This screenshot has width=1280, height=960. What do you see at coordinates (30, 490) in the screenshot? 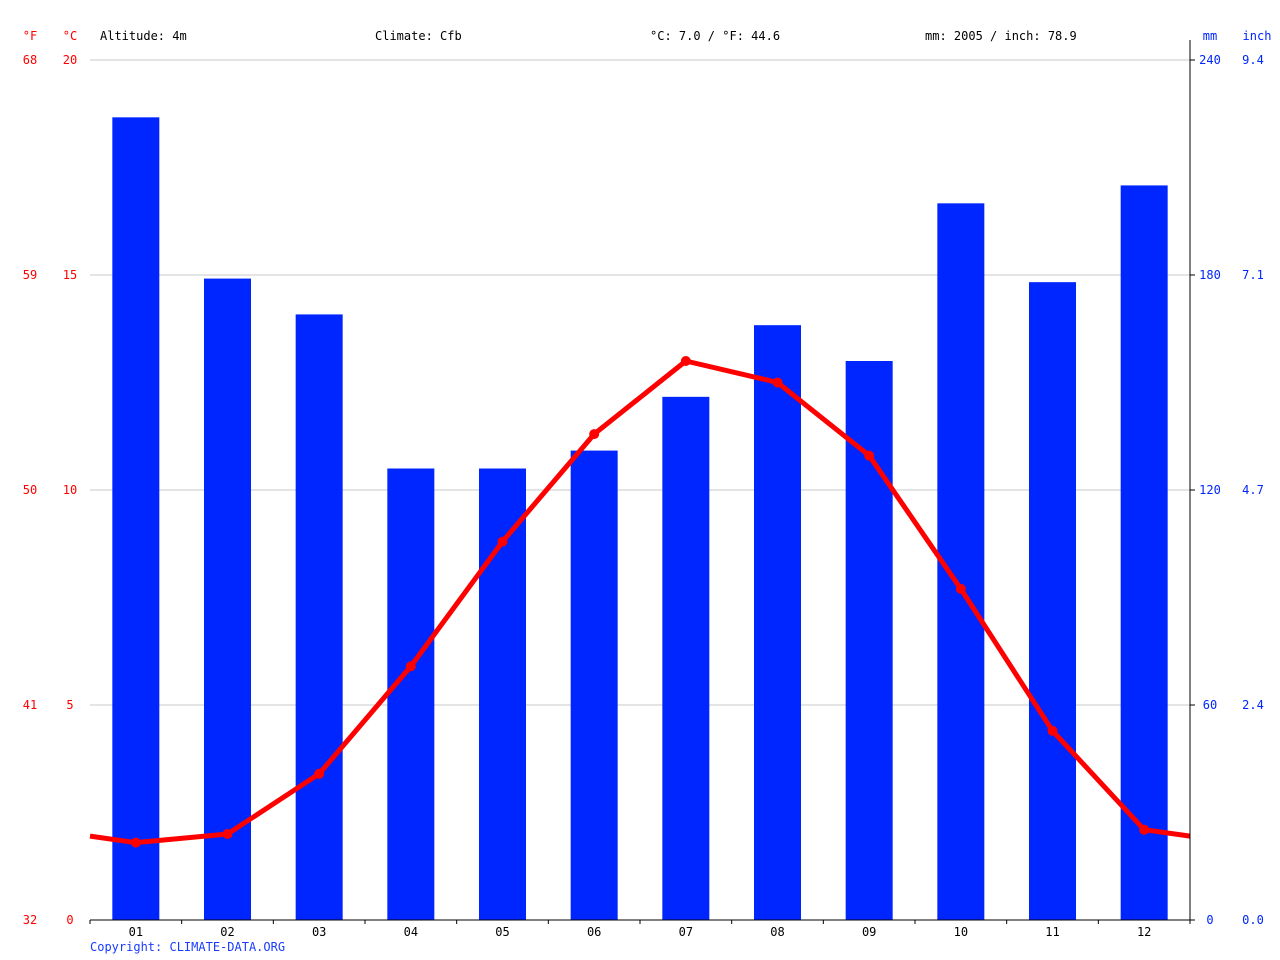
I see `fahrenheit-tick-label: 50` at bounding box center [30, 490].